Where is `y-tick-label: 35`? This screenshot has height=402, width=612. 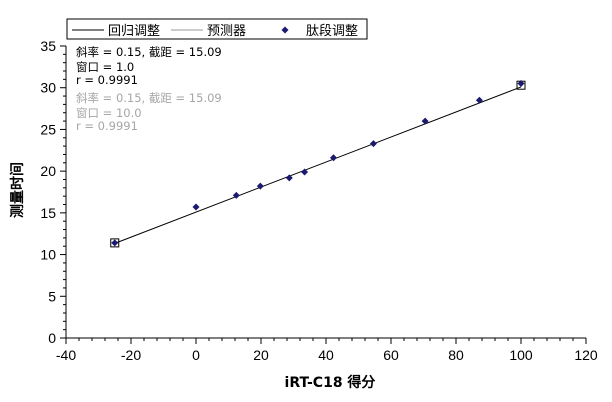 y-tick-label: 35 is located at coordinates (48, 46).